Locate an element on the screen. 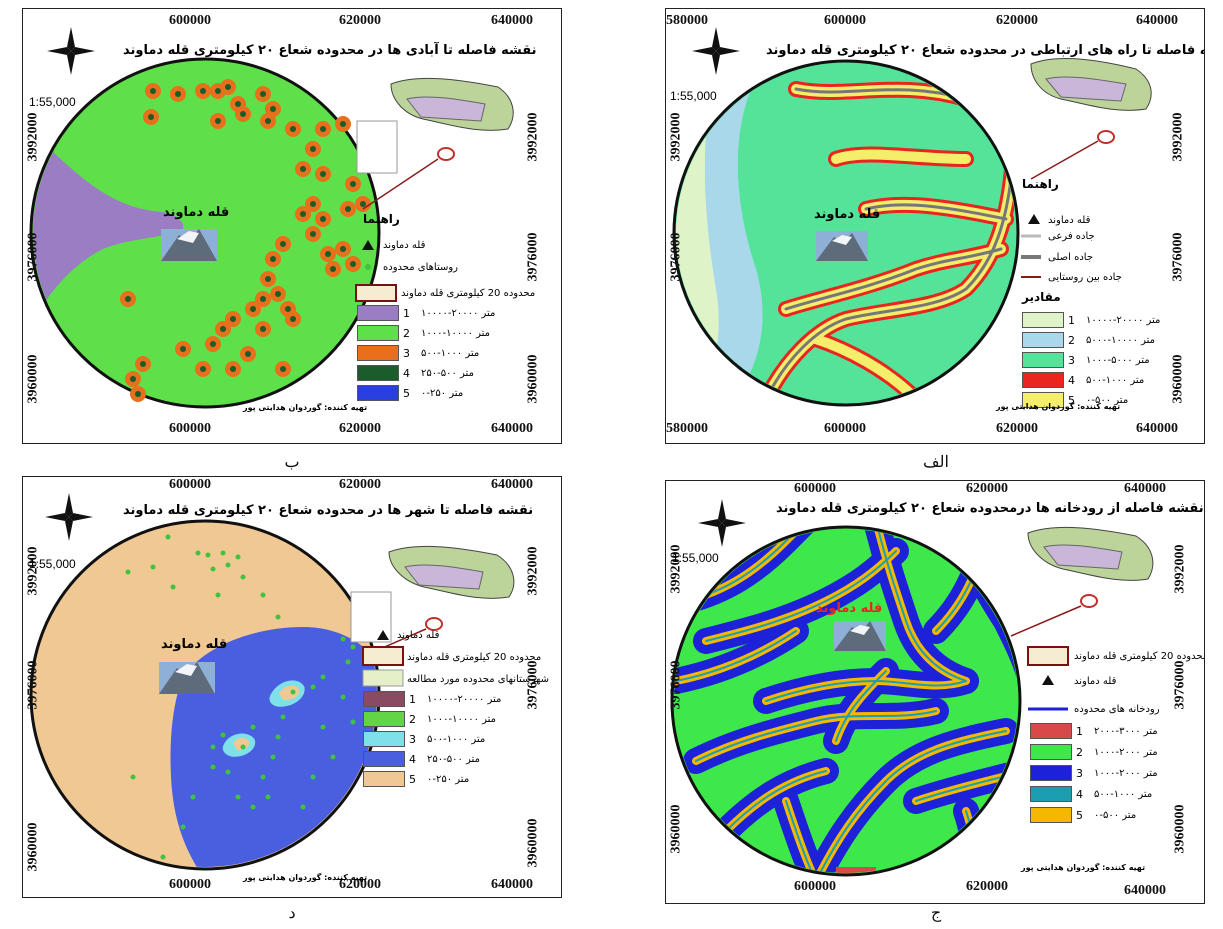 The height and width of the screenshot is (929, 1223). mountain-photo is located at coordinates (842, 246).